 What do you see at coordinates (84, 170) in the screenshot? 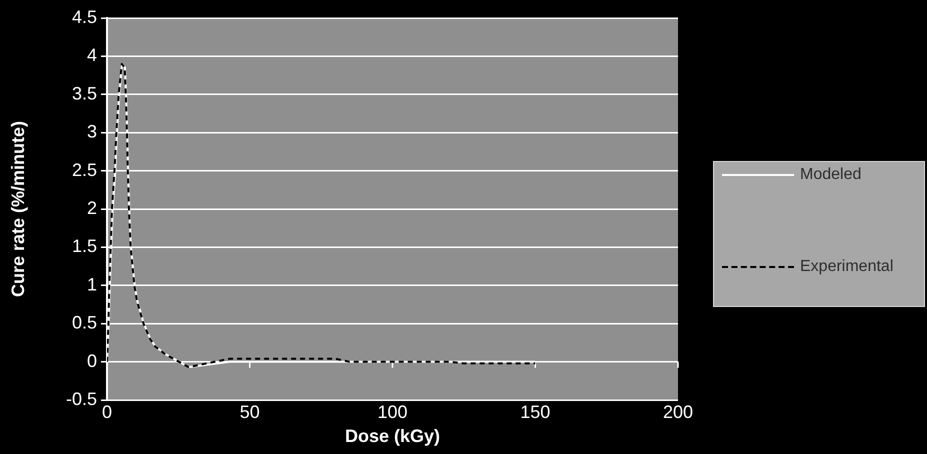
I see `y-tick-label: 2.5` at bounding box center [84, 170].